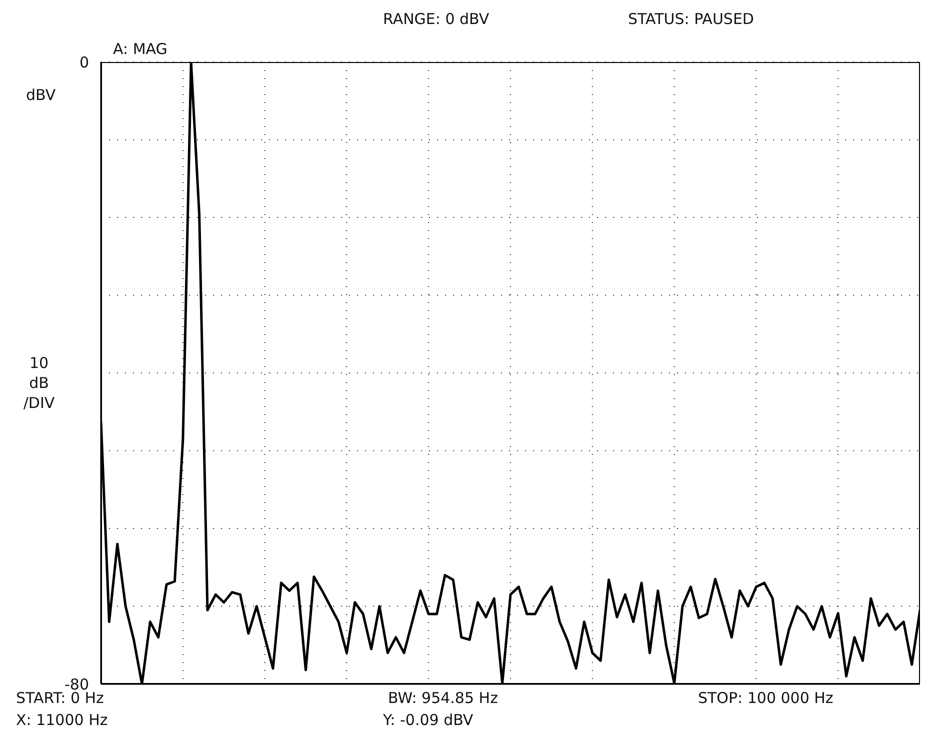 This screenshot has width=928, height=741. I want to click on text: BW: 954.85 Hz, so click(443, 698).